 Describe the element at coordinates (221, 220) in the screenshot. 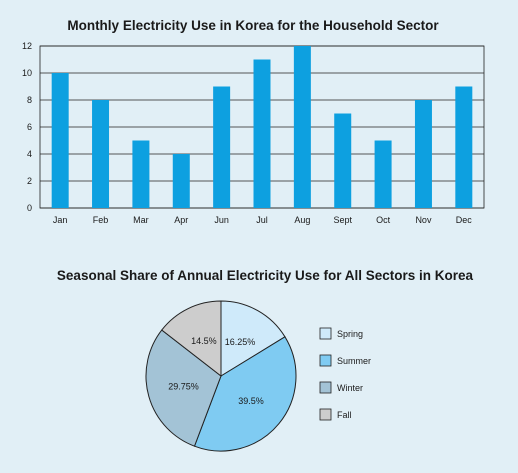

I see `x-tick-label: Jun` at that location.